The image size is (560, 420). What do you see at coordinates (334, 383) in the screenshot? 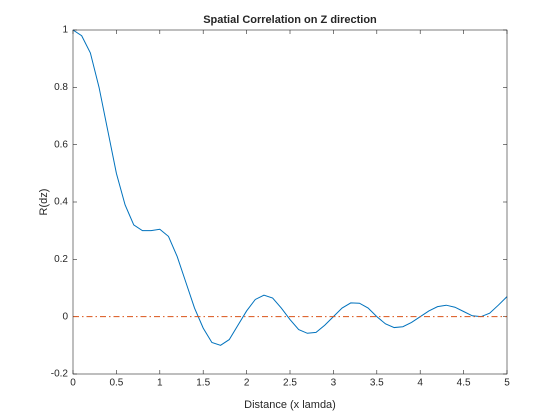
I see `x-tick-label: 3` at bounding box center [334, 383].